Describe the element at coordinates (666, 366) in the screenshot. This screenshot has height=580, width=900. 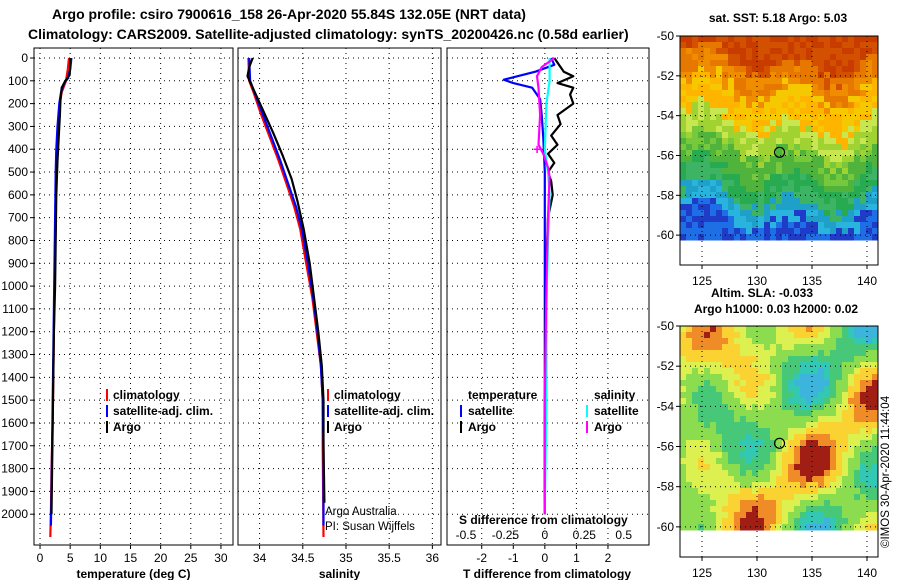
I see `map-y-tick-label: -52` at that location.